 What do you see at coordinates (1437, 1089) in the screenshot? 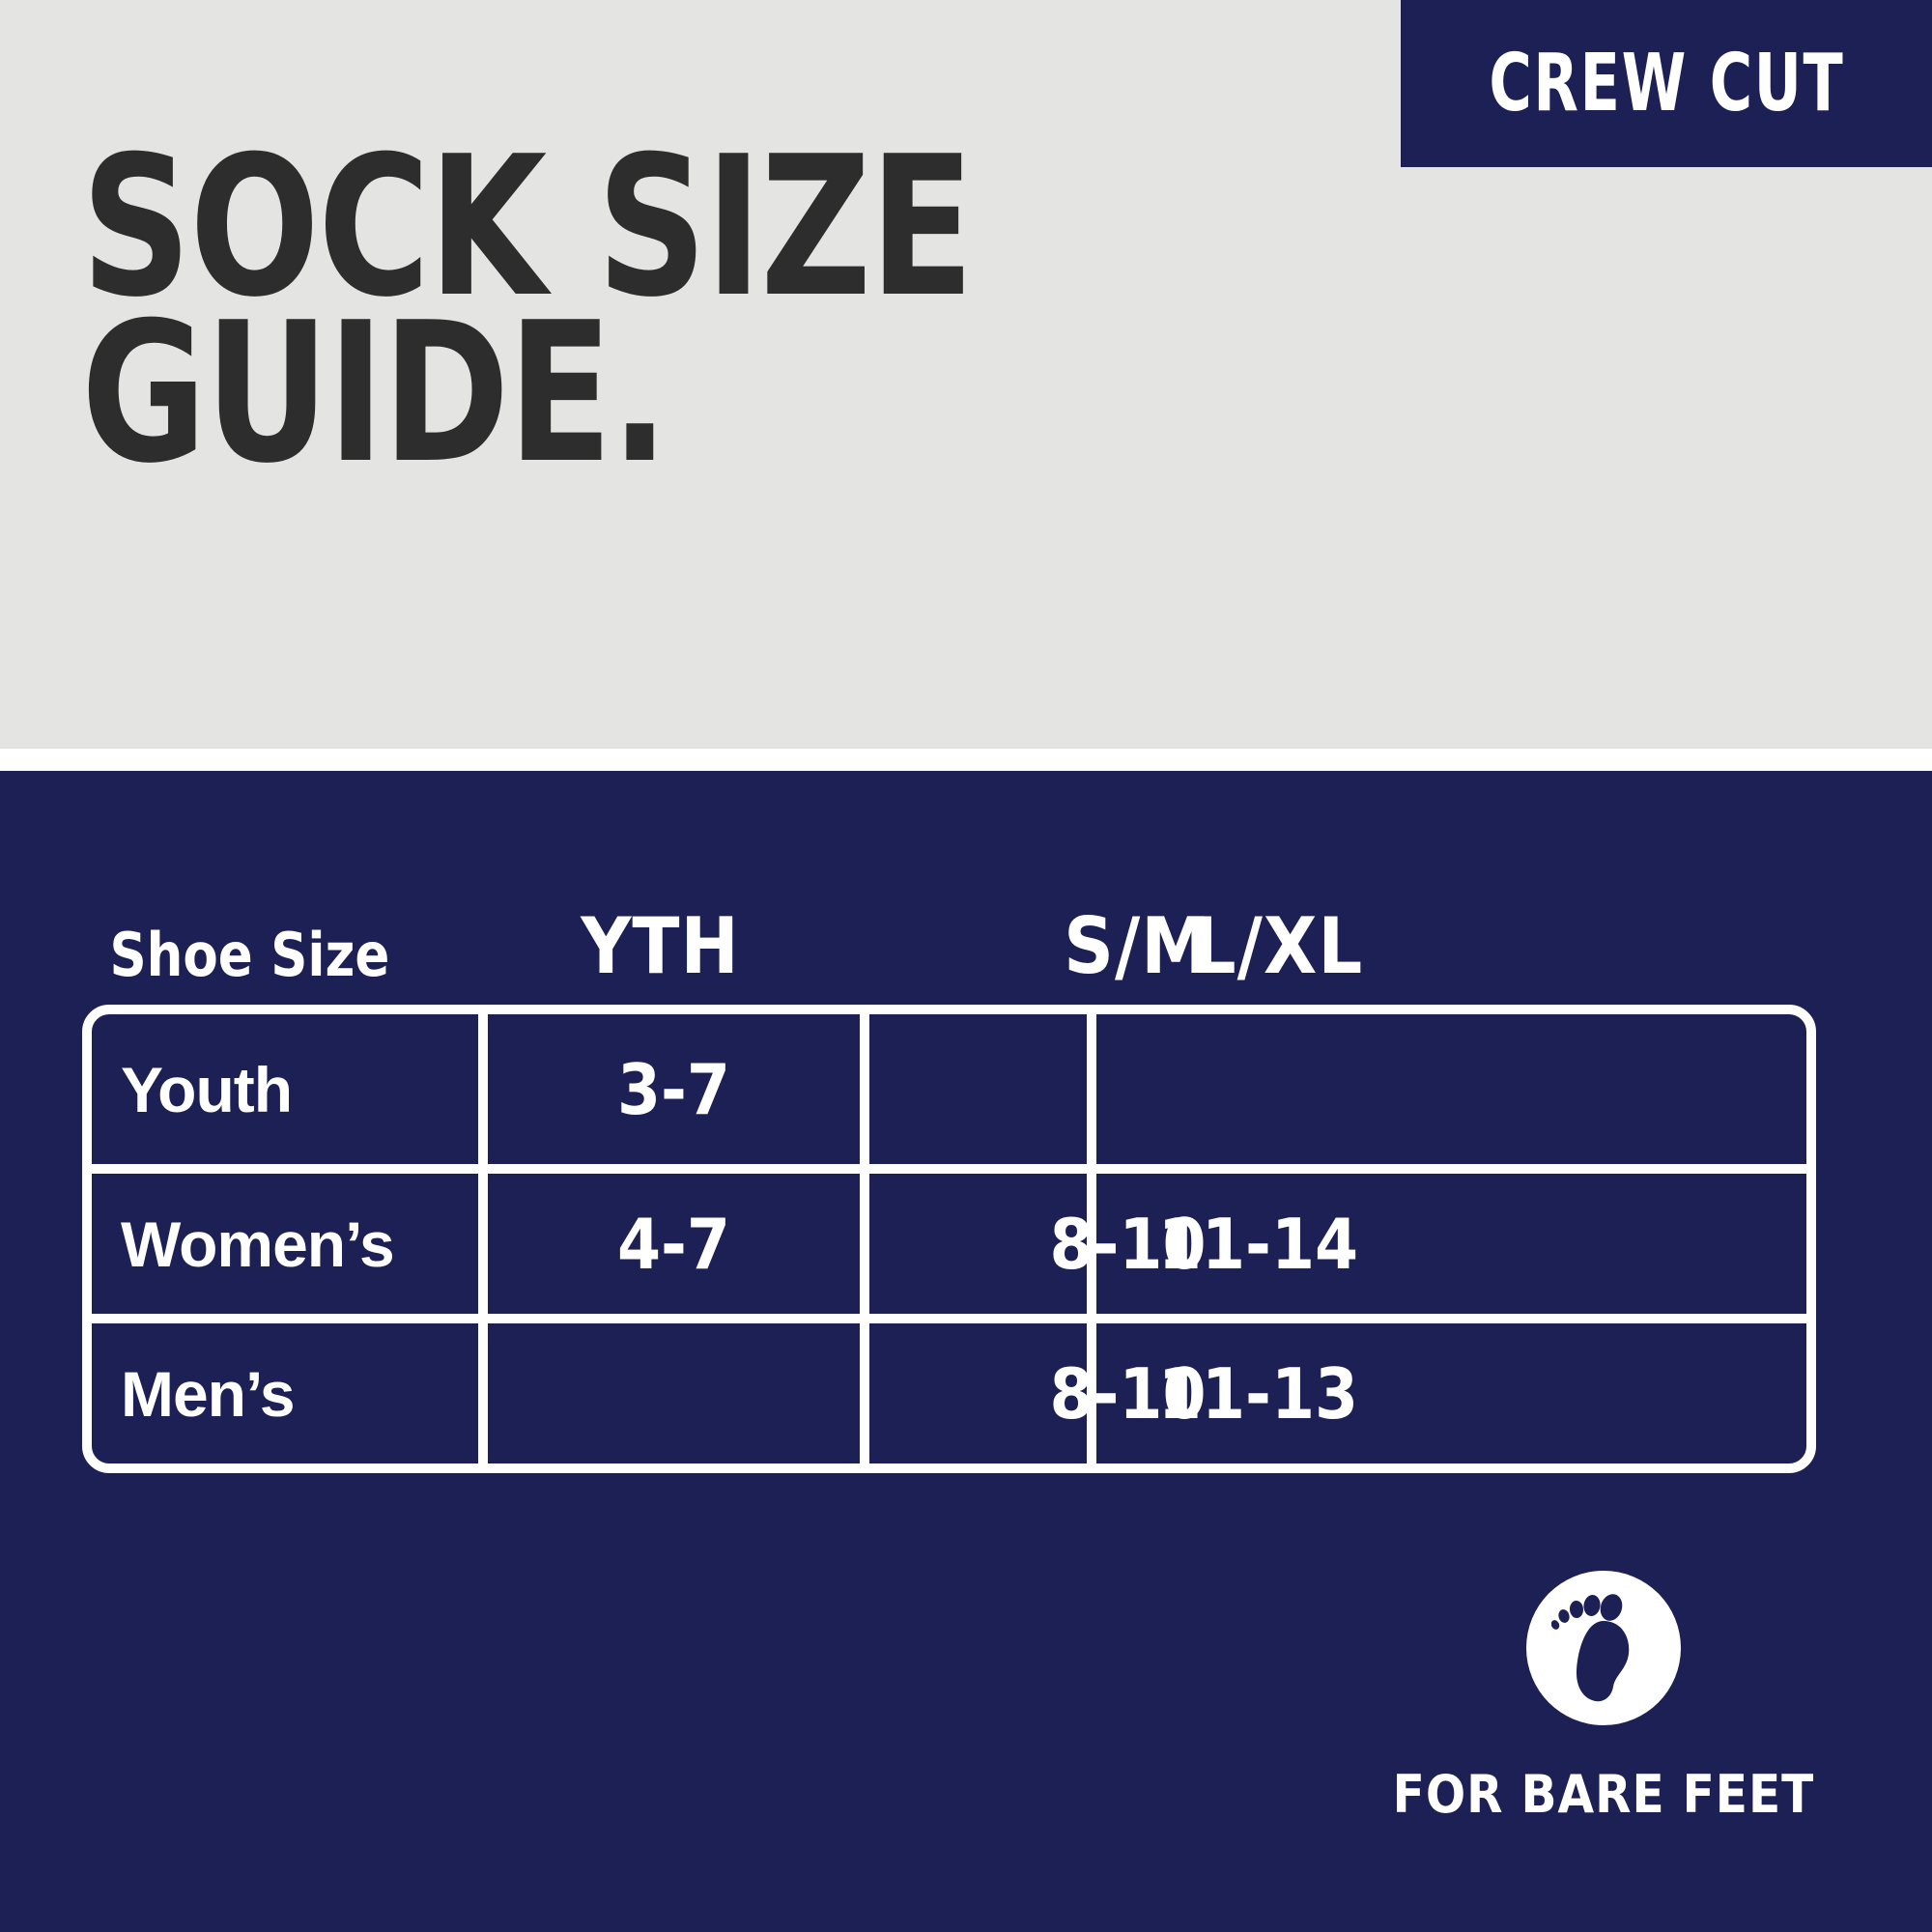
I see `cell-youth-lxl` at bounding box center [1437, 1089].